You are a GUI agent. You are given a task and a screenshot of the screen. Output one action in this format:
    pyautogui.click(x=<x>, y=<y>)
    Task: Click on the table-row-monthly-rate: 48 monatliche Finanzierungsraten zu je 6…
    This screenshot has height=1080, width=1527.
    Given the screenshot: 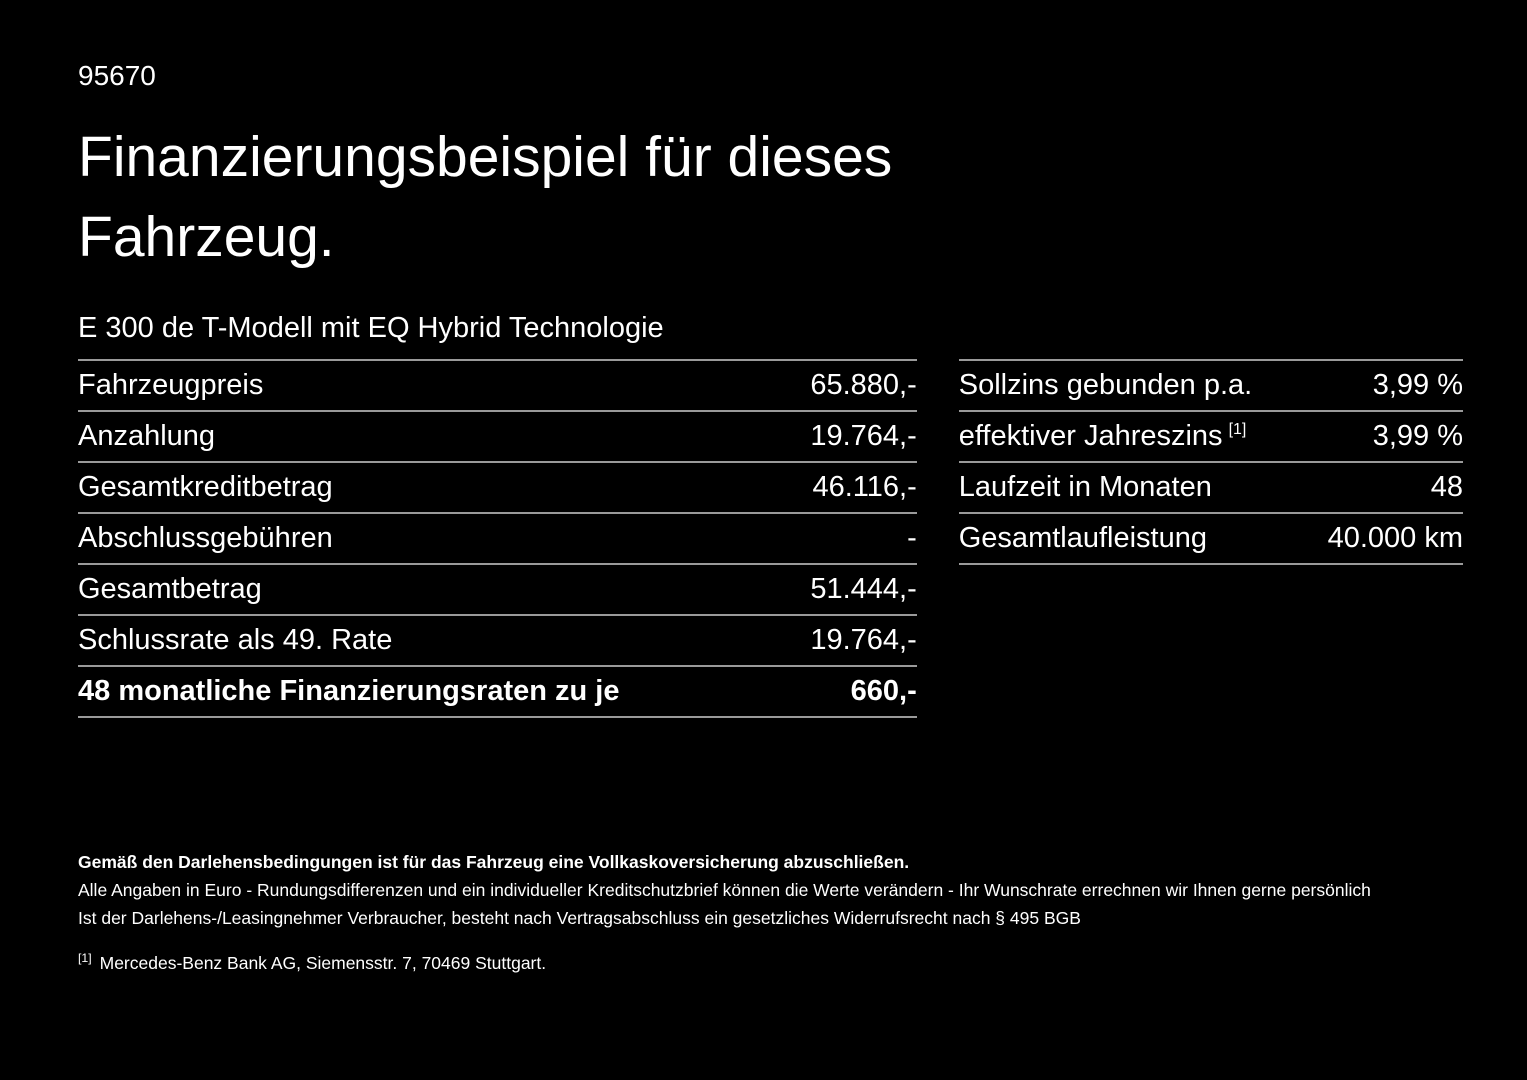 What is the action you would take?
    pyautogui.click(x=497, y=692)
    